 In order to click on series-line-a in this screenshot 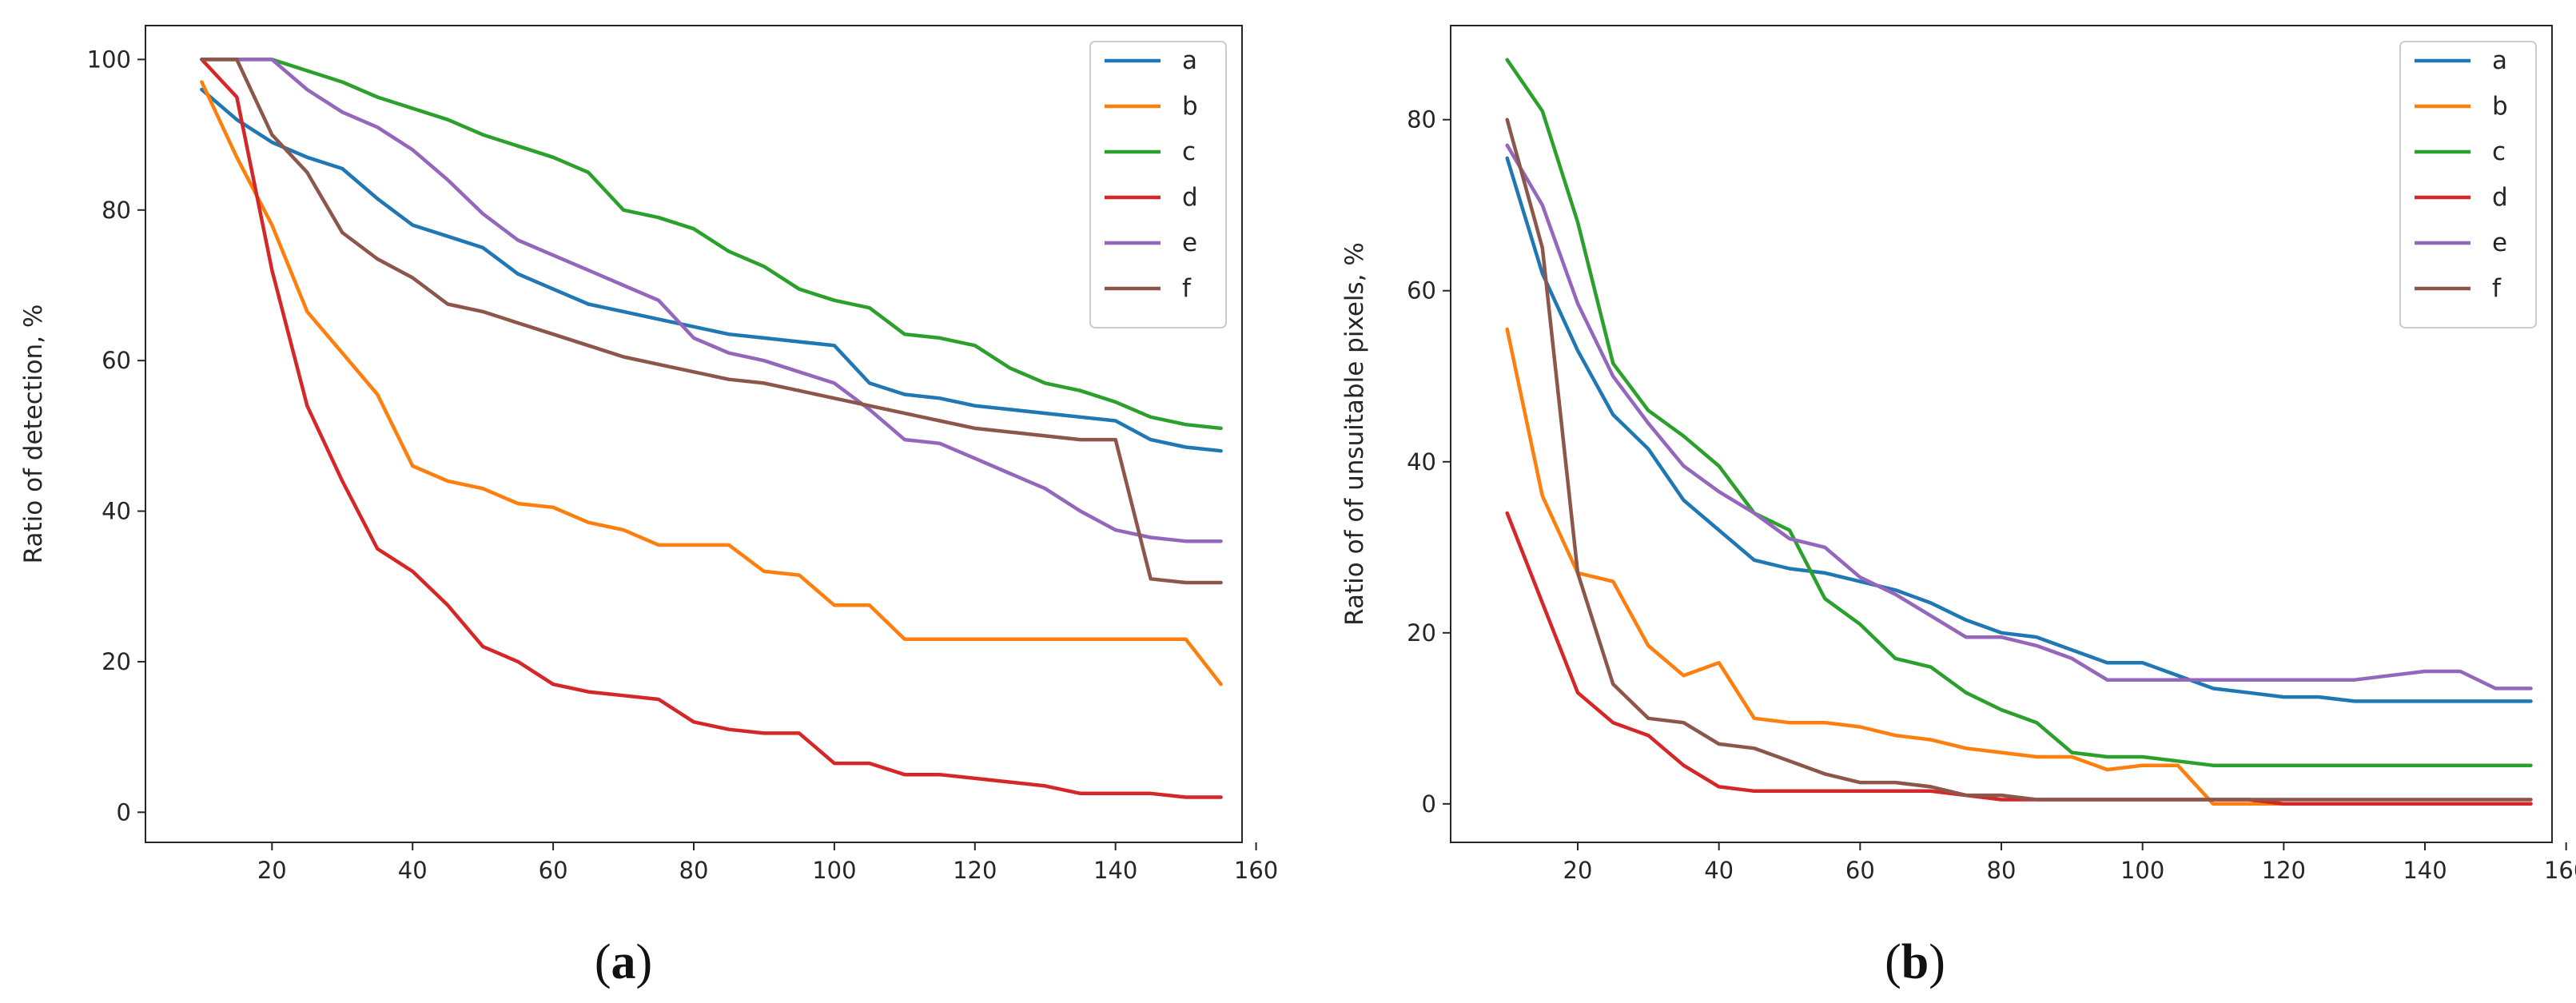, I will do `click(711, 270)`.